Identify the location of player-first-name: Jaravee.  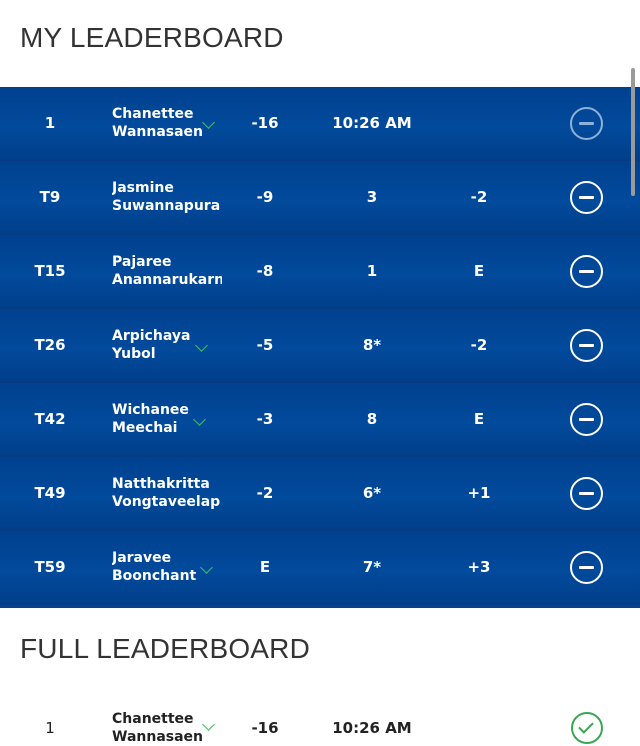
(142, 558).